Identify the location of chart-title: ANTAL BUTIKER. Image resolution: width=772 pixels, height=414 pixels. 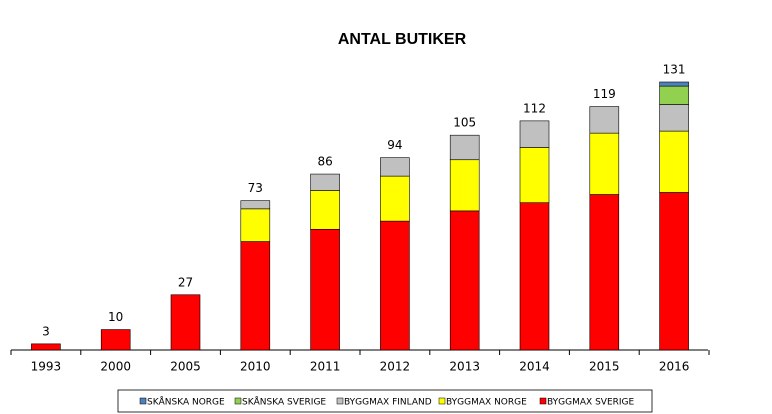
(402, 39).